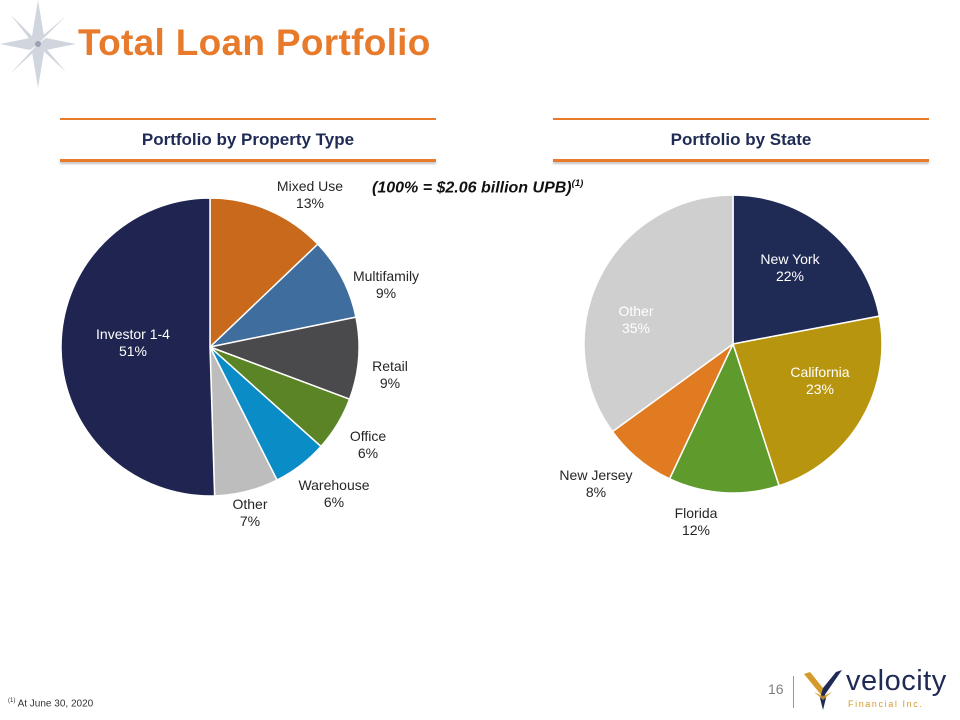 Image resolution: width=960 pixels, height=720 pixels. I want to click on slice-name: Office, so click(368, 436).